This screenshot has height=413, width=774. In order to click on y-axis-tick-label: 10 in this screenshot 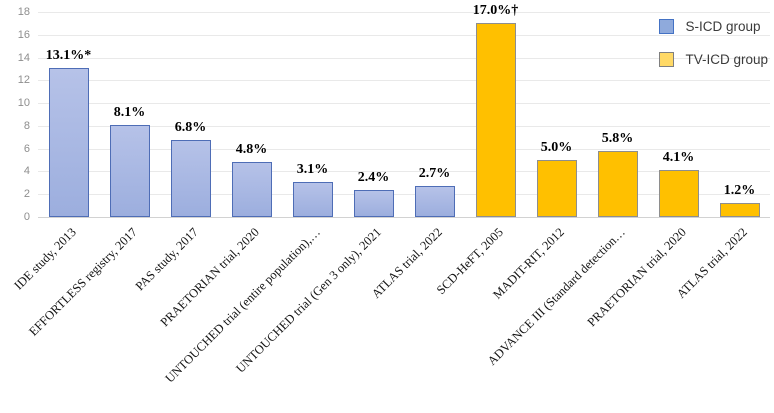, I will do `click(23, 103)`.